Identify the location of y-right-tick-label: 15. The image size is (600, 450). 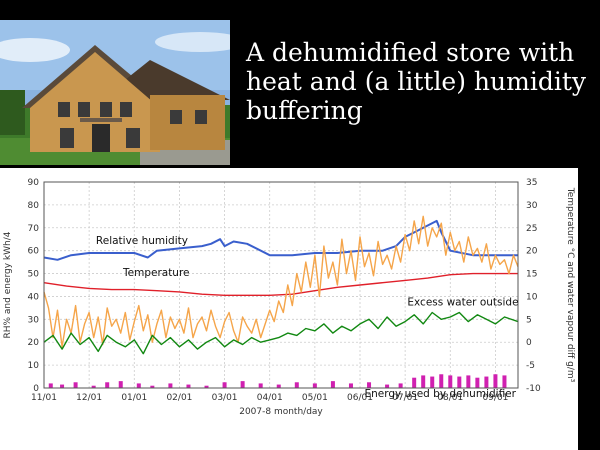
(531, 275).